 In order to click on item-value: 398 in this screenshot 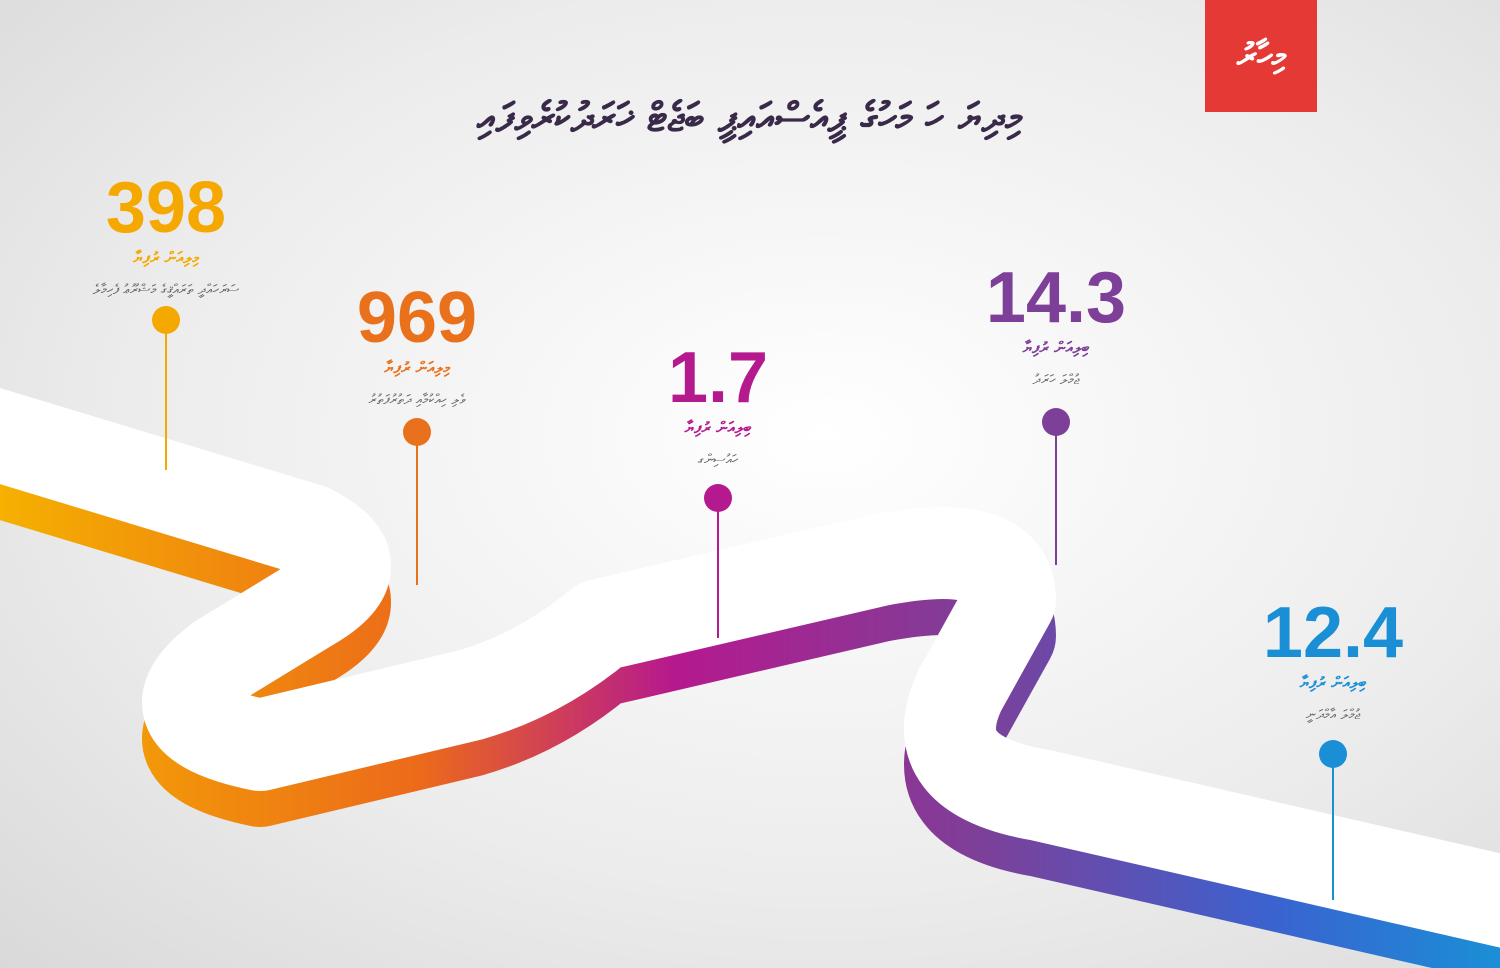, I will do `click(166, 208)`.